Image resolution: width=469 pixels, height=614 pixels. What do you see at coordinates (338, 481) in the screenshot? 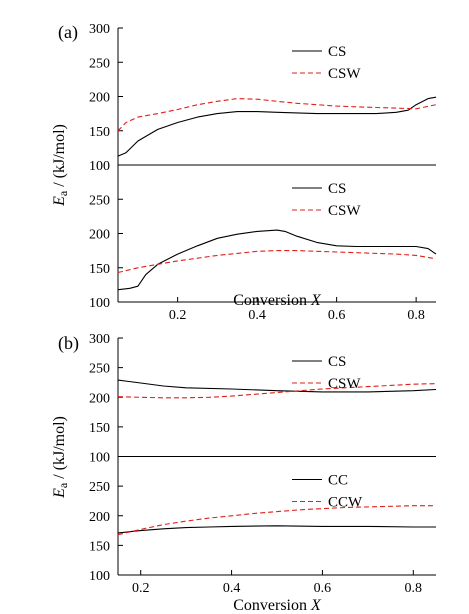
I see `legend-label-cc: CC` at bounding box center [338, 481].